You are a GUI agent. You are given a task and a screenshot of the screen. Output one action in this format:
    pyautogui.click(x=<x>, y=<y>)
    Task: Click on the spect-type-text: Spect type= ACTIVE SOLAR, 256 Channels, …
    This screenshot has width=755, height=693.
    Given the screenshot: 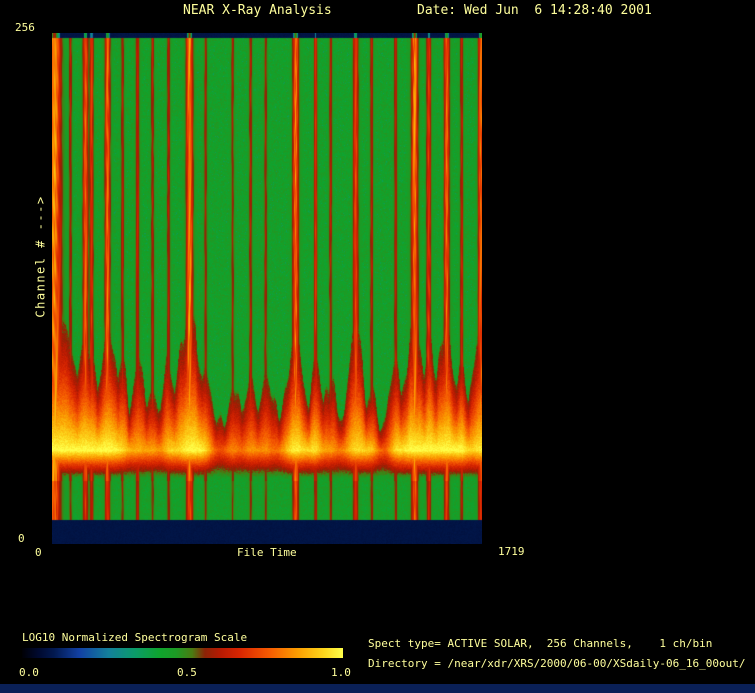 What is the action you would take?
    pyautogui.click(x=540, y=643)
    